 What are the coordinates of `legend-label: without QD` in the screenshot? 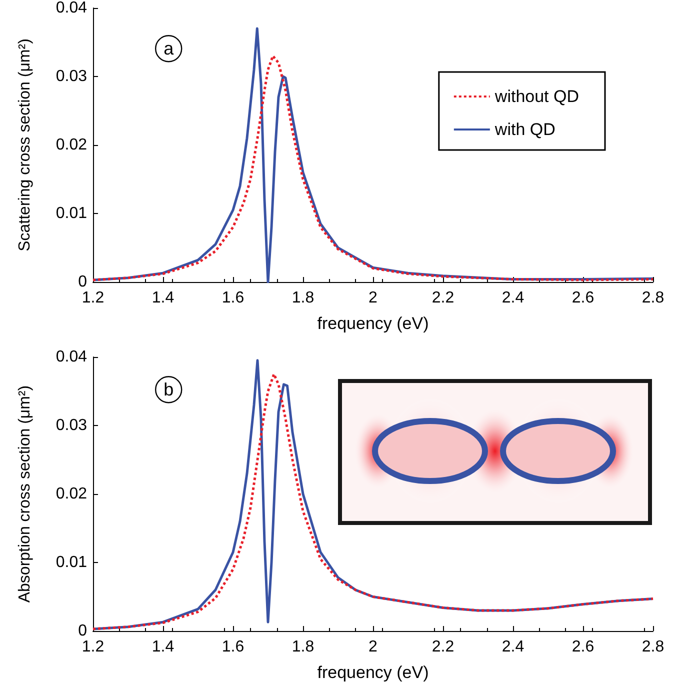 It's located at (537, 96).